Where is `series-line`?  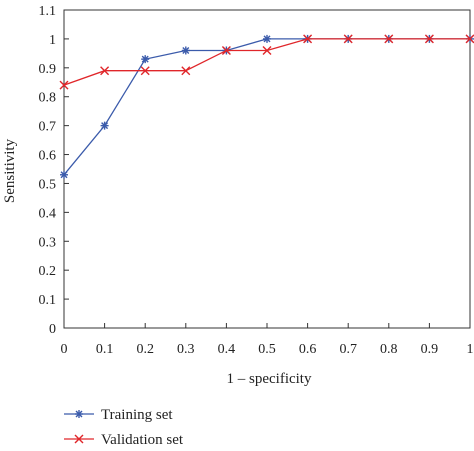
series-line is located at coordinates (266, 62).